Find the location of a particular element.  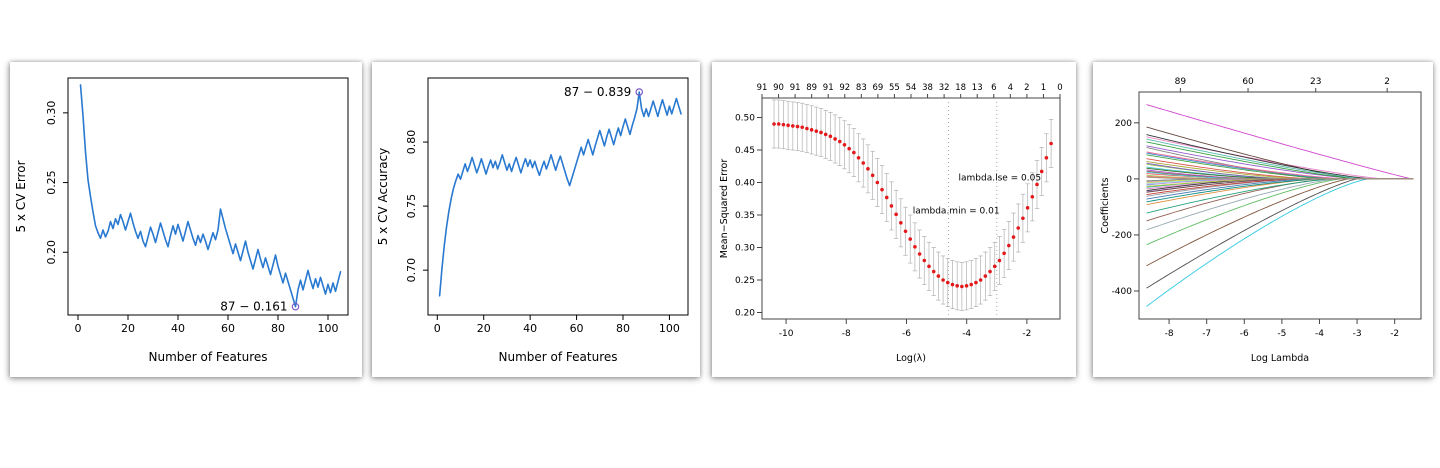

x-axis: -10 -8 -6 -4 -2 is located at coordinates (905, 329).